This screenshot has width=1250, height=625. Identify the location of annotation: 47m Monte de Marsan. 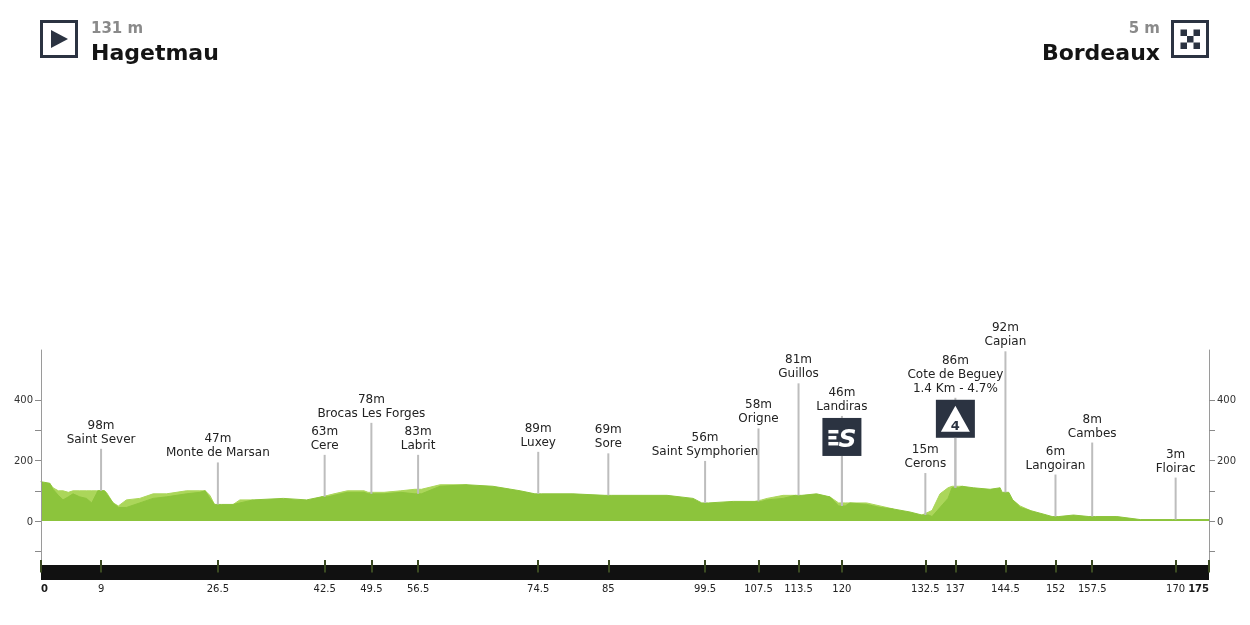
(217, 445).